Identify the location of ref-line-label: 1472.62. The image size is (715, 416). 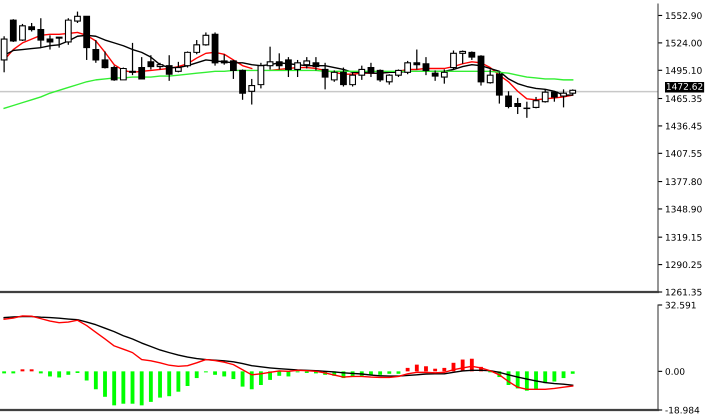
(684, 86).